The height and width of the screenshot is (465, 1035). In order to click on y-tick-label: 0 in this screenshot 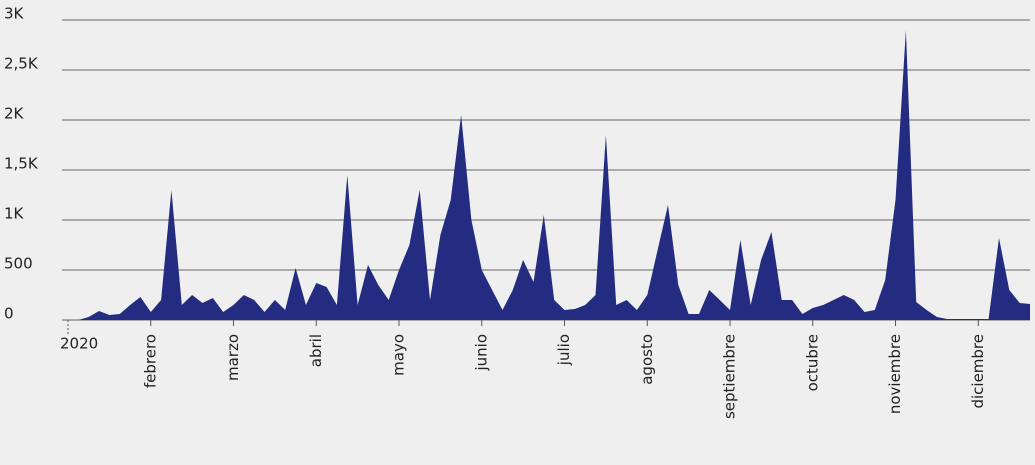, I will do `click(9, 314)`.